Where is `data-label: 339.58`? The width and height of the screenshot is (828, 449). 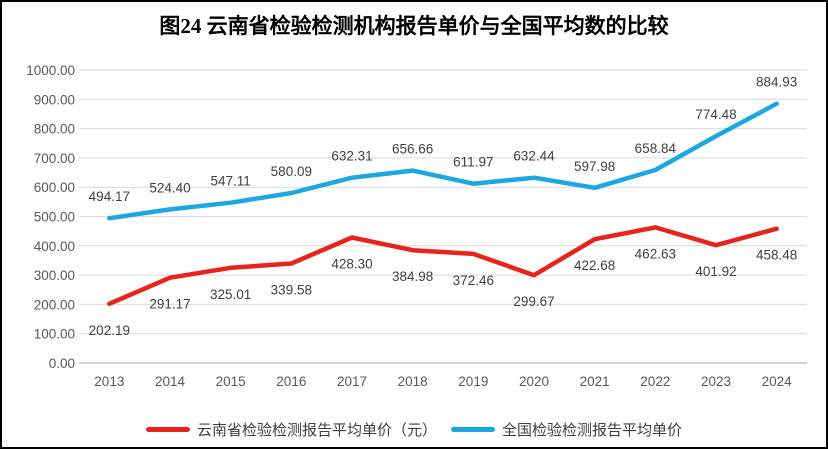
data-label: 339.58 is located at coordinates (291, 290).